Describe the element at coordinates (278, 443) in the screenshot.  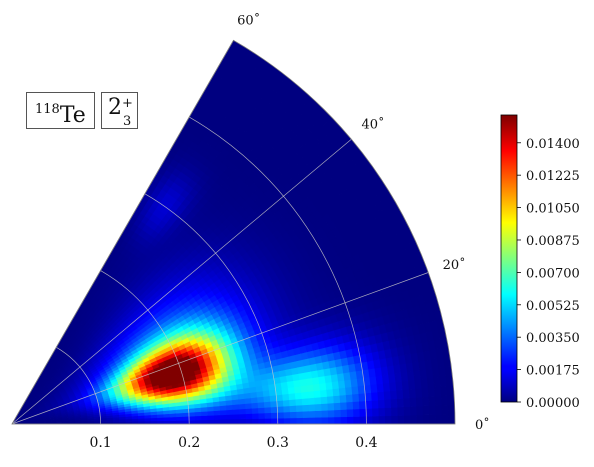
I see `radial-tick-label: 0.3` at that location.